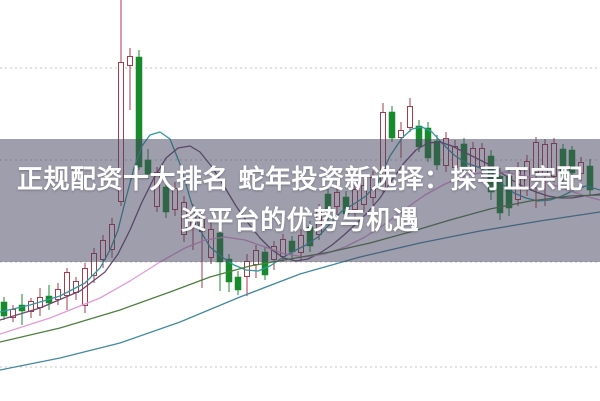 This screenshot has height=401, width=600. Describe the element at coordinates (300, 220) in the screenshot. I see `headline-line-2: 资平台的优势与机遇` at that location.